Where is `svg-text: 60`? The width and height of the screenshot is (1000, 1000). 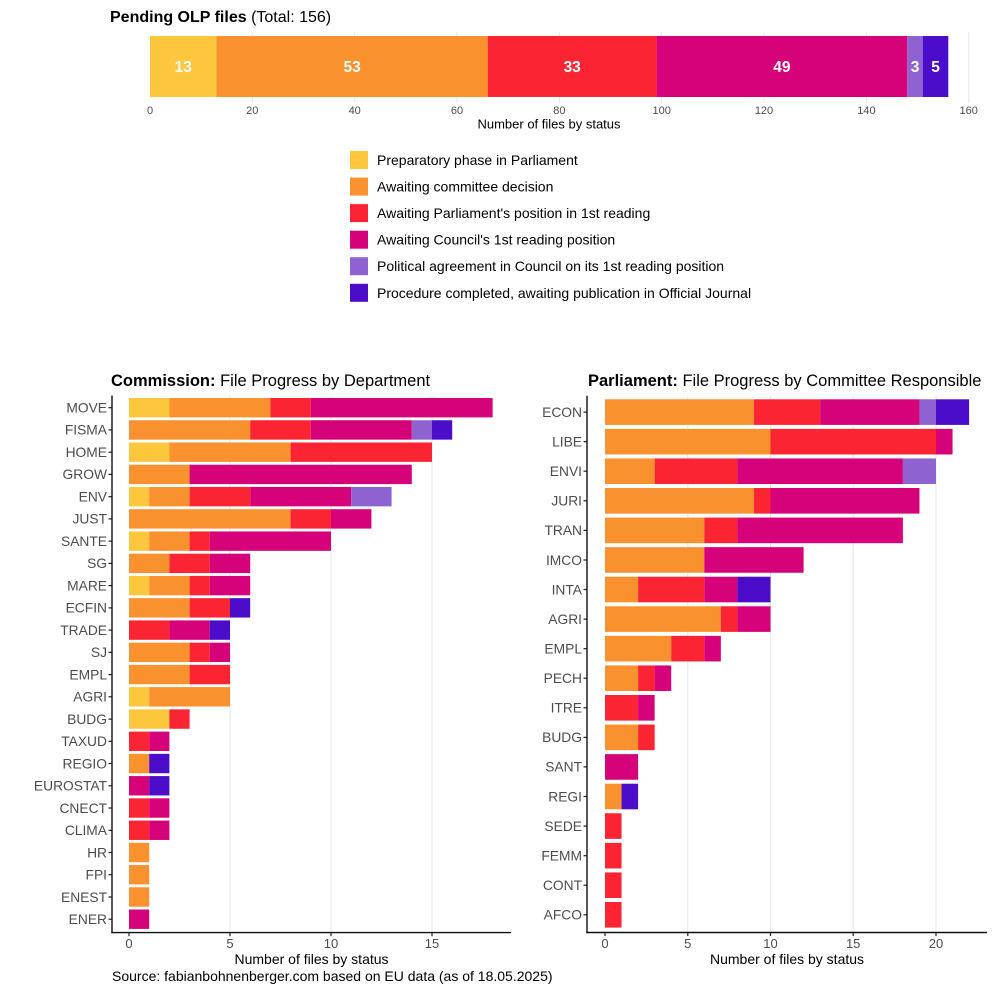
svg-text: 60 is located at coordinates (457, 111).